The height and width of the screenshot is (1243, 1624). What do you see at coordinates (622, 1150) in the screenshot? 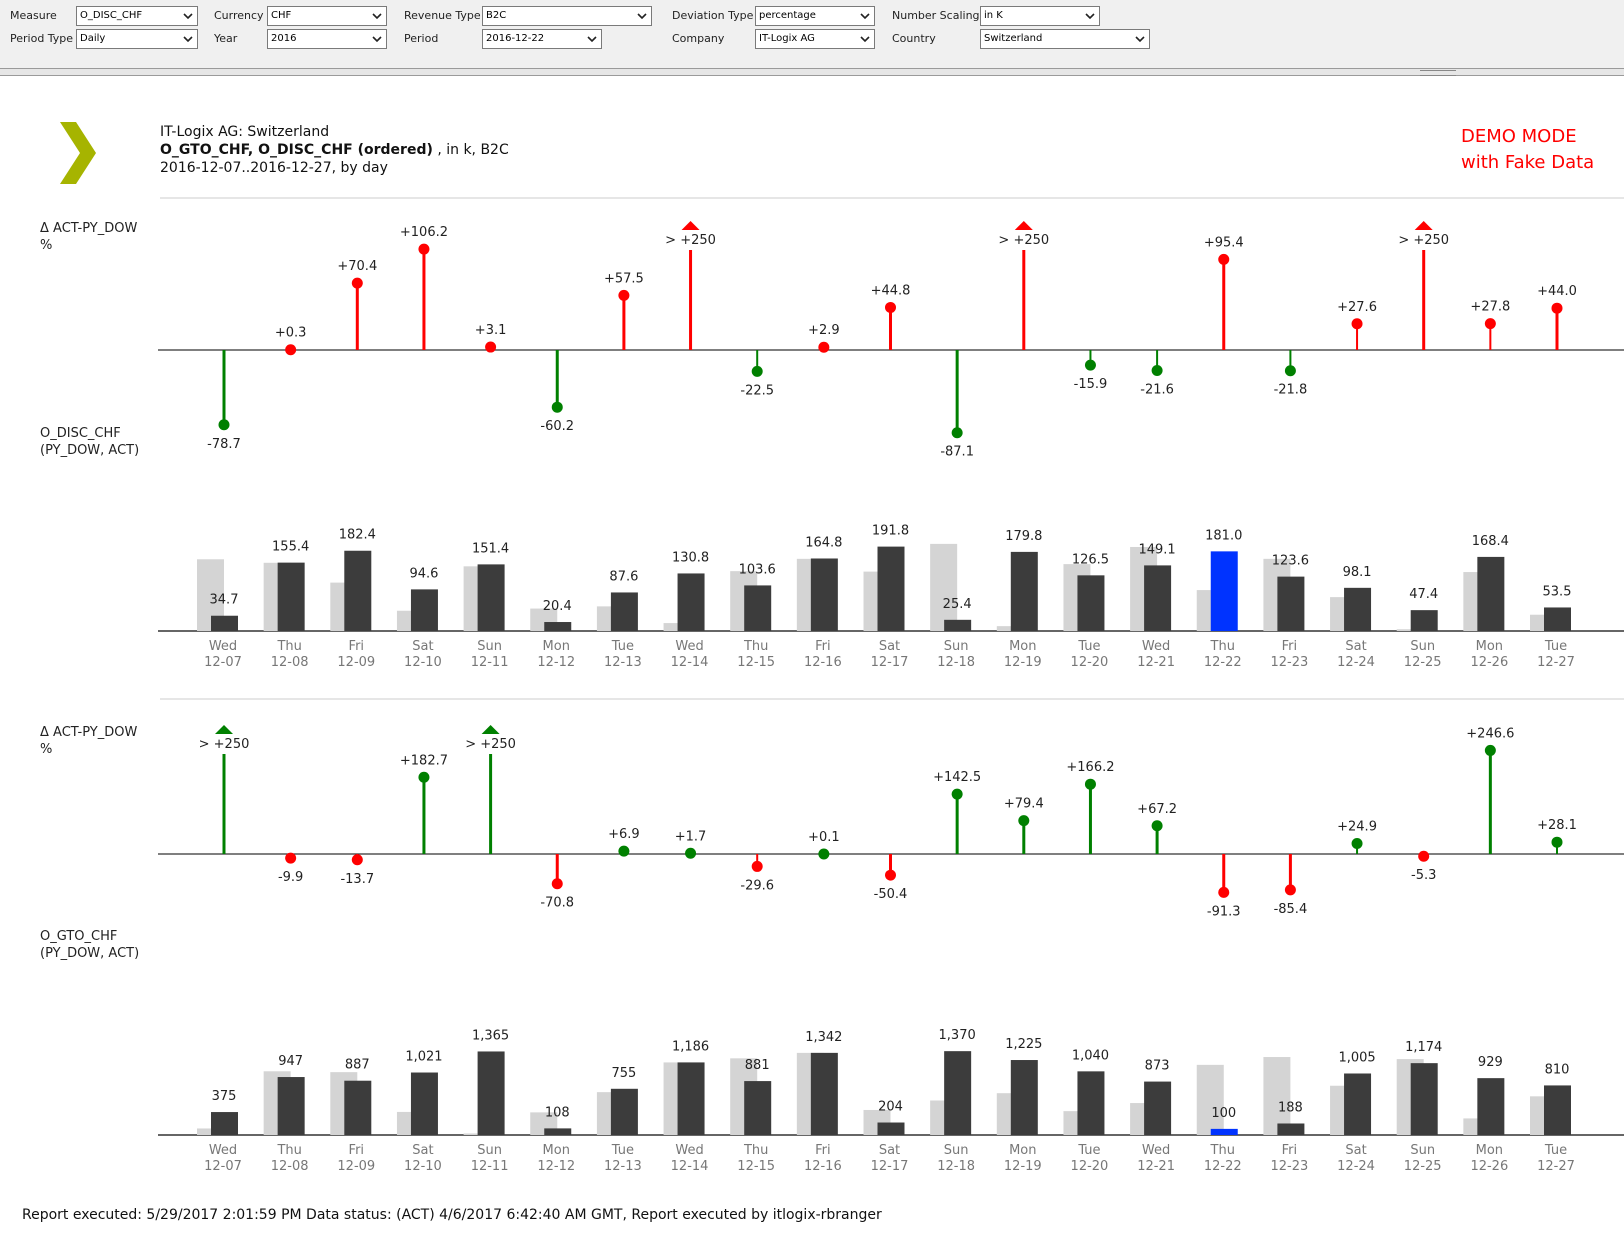
I see `gto-weekday-tick: Tue` at bounding box center [622, 1150].